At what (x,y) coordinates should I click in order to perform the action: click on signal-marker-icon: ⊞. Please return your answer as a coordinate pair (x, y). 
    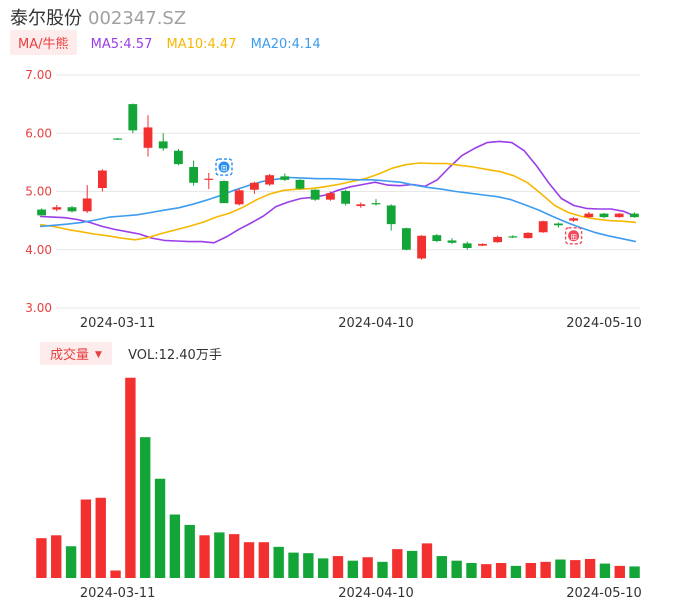
    Looking at the image, I should click on (573, 236).